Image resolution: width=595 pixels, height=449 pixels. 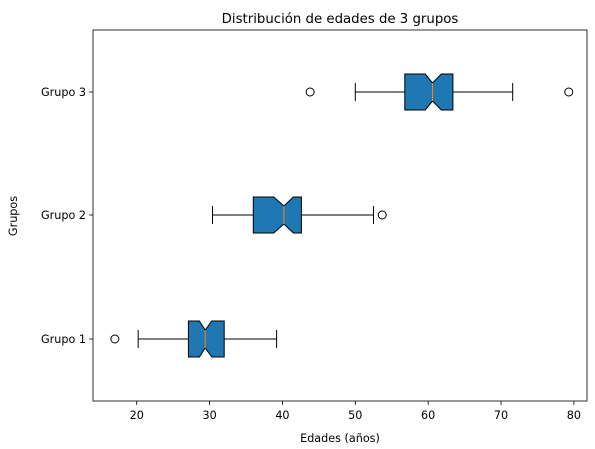 What do you see at coordinates (340, 438) in the screenshot?
I see `x-axis-label: Edades (años)` at bounding box center [340, 438].